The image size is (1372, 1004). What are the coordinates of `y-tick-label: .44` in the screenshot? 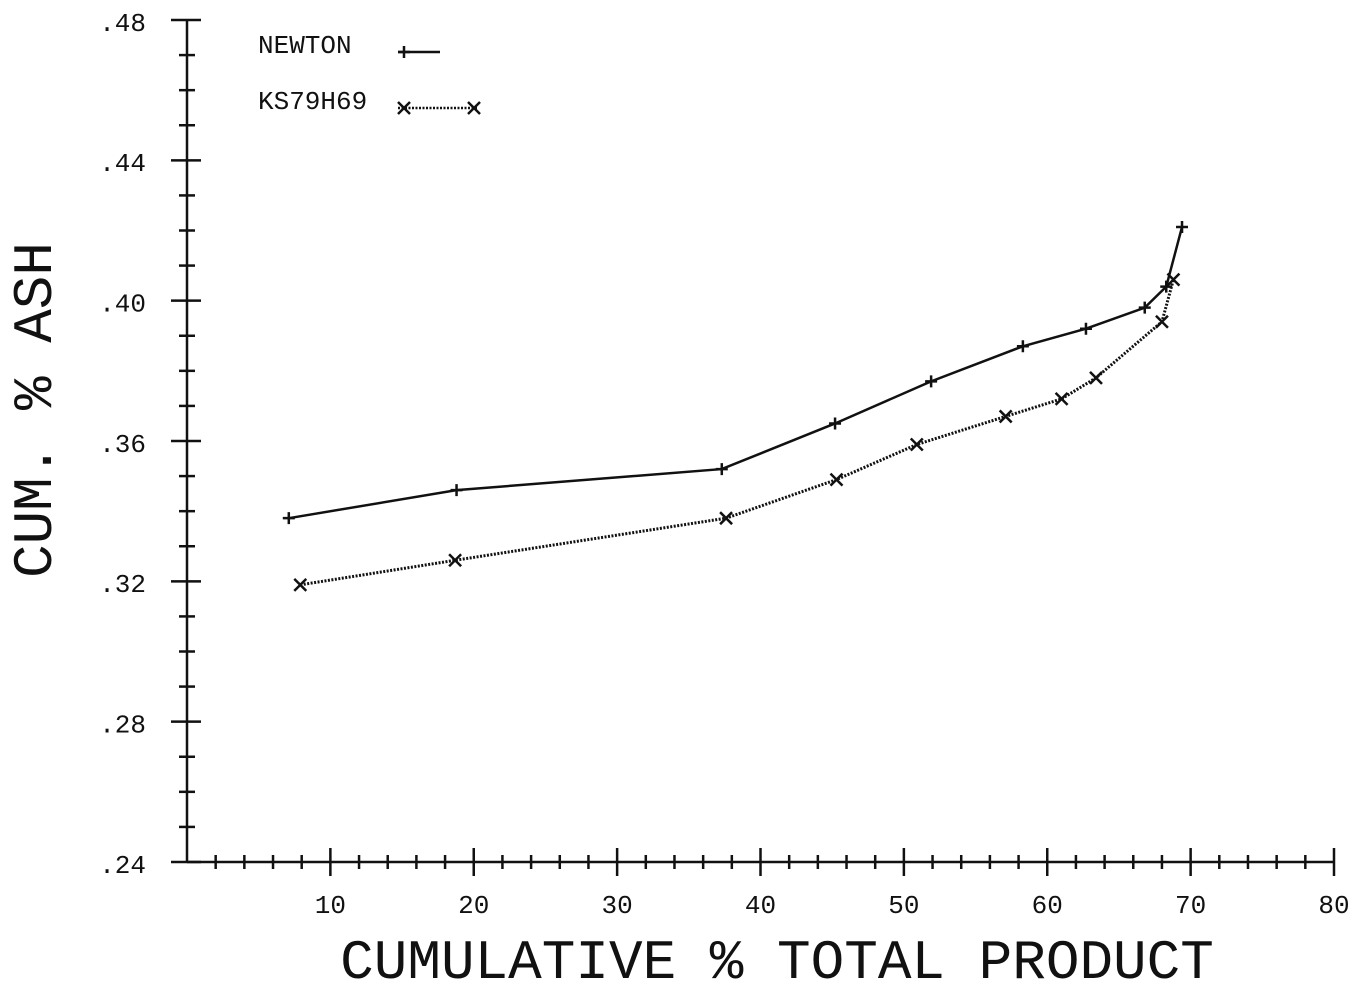 It's located at (122, 164).